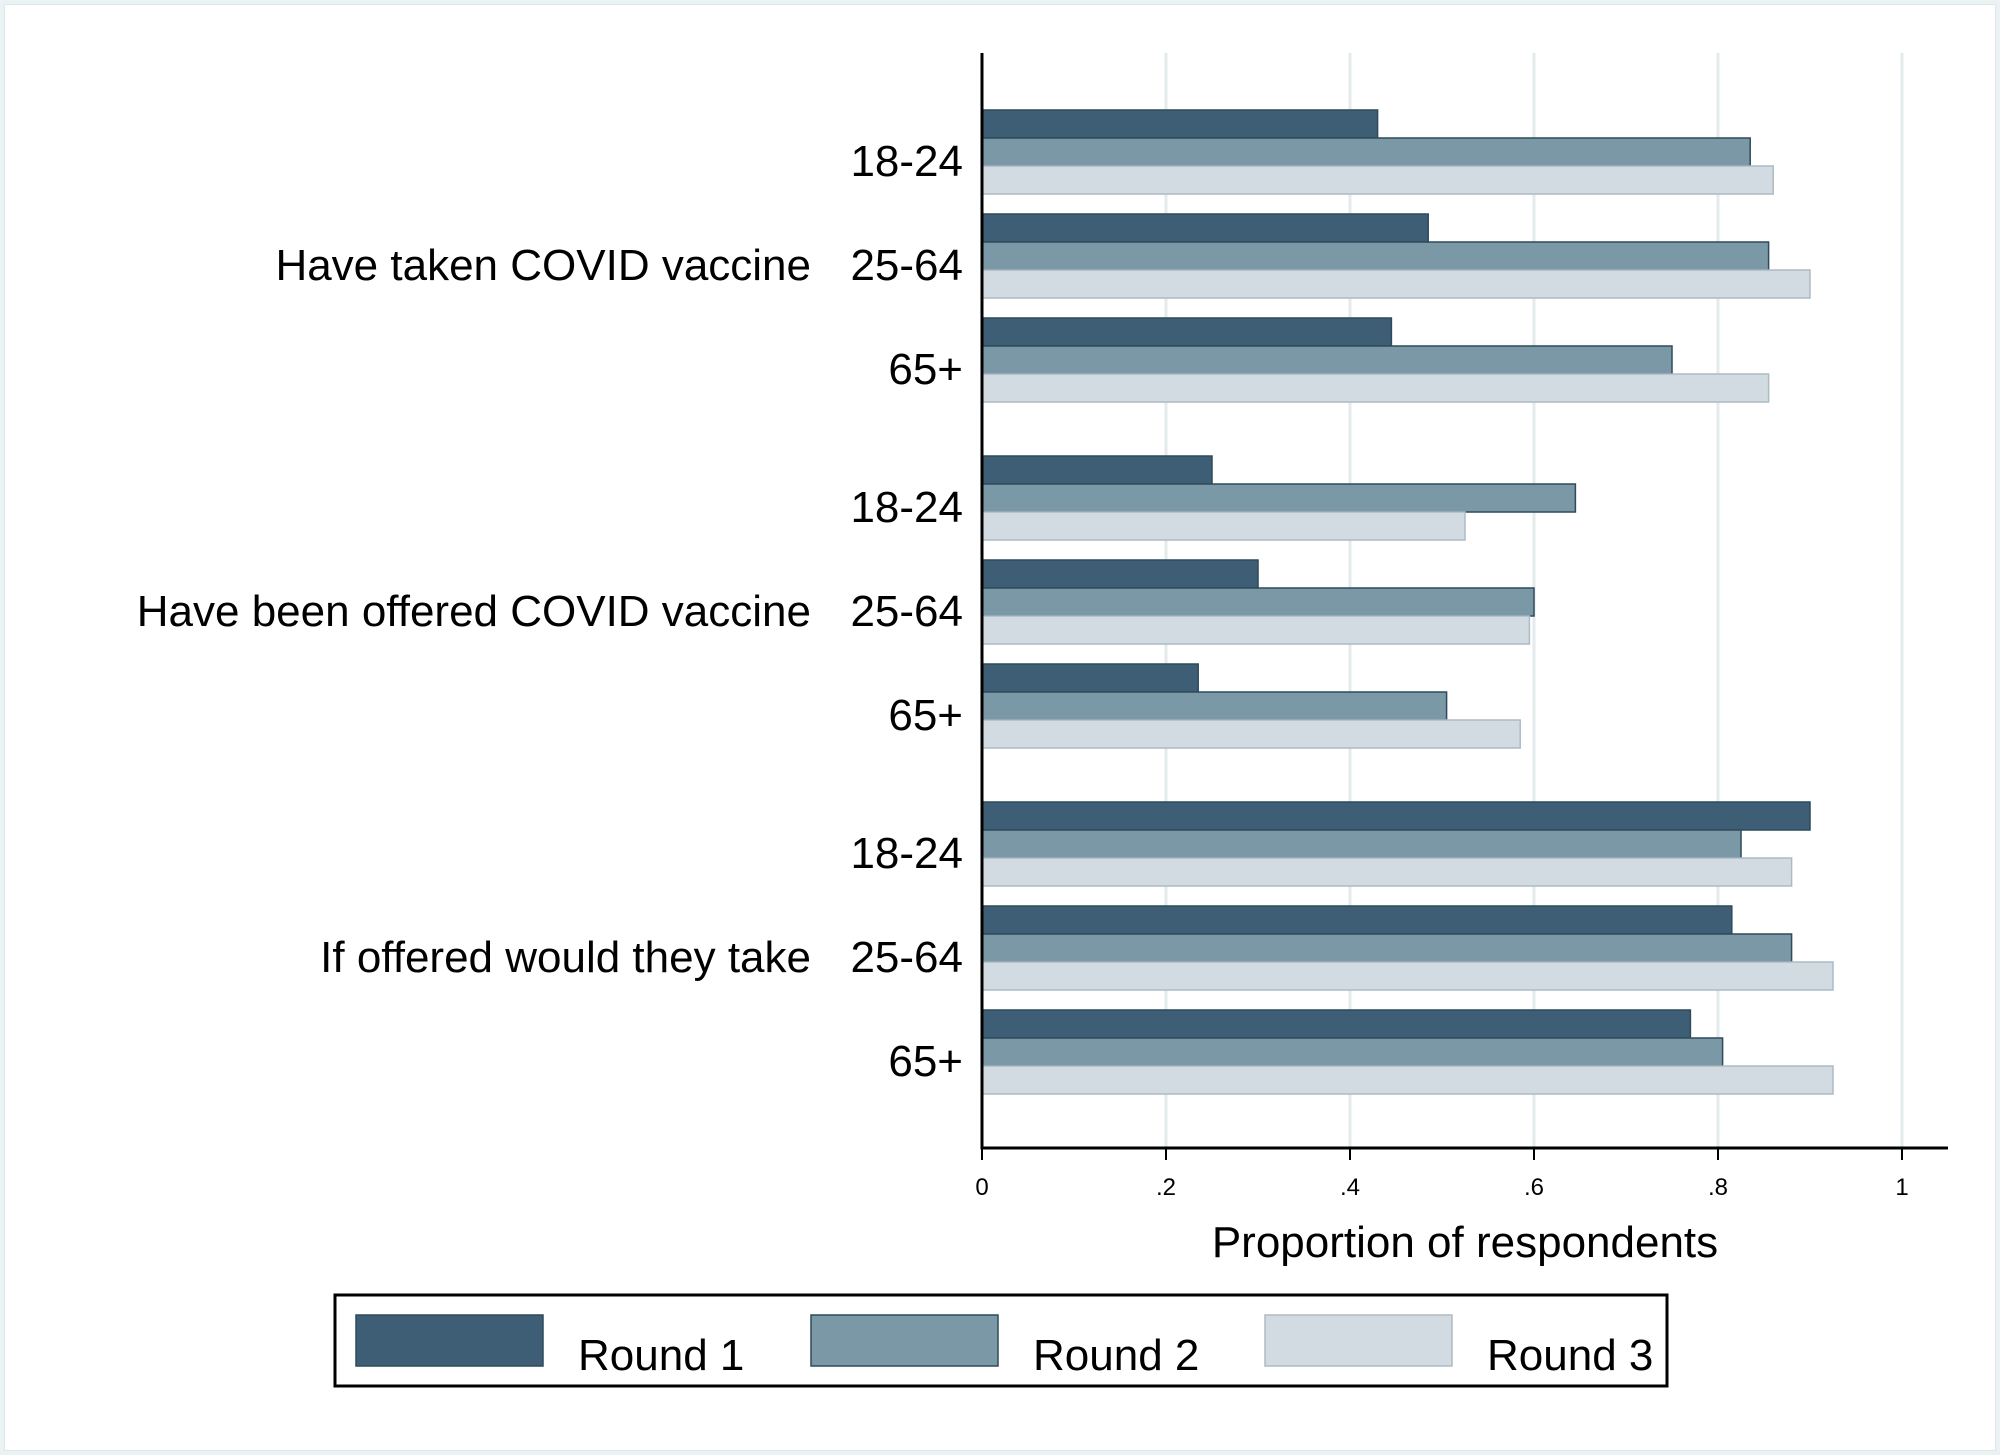 The height and width of the screenshot is (1455, 2000). I want to click on x-tick-label: 1, so click(1901, 1187).